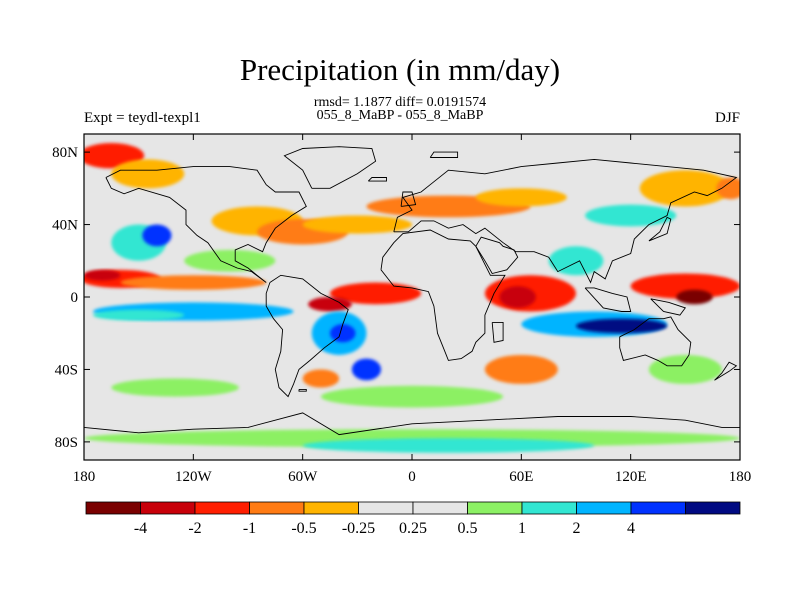 This screenshot has height=600, width=800. Describe the element at coordinates (142, 118) in the screenshot. I see `experiment-label: Expt = teydl-texpl1` at that location.